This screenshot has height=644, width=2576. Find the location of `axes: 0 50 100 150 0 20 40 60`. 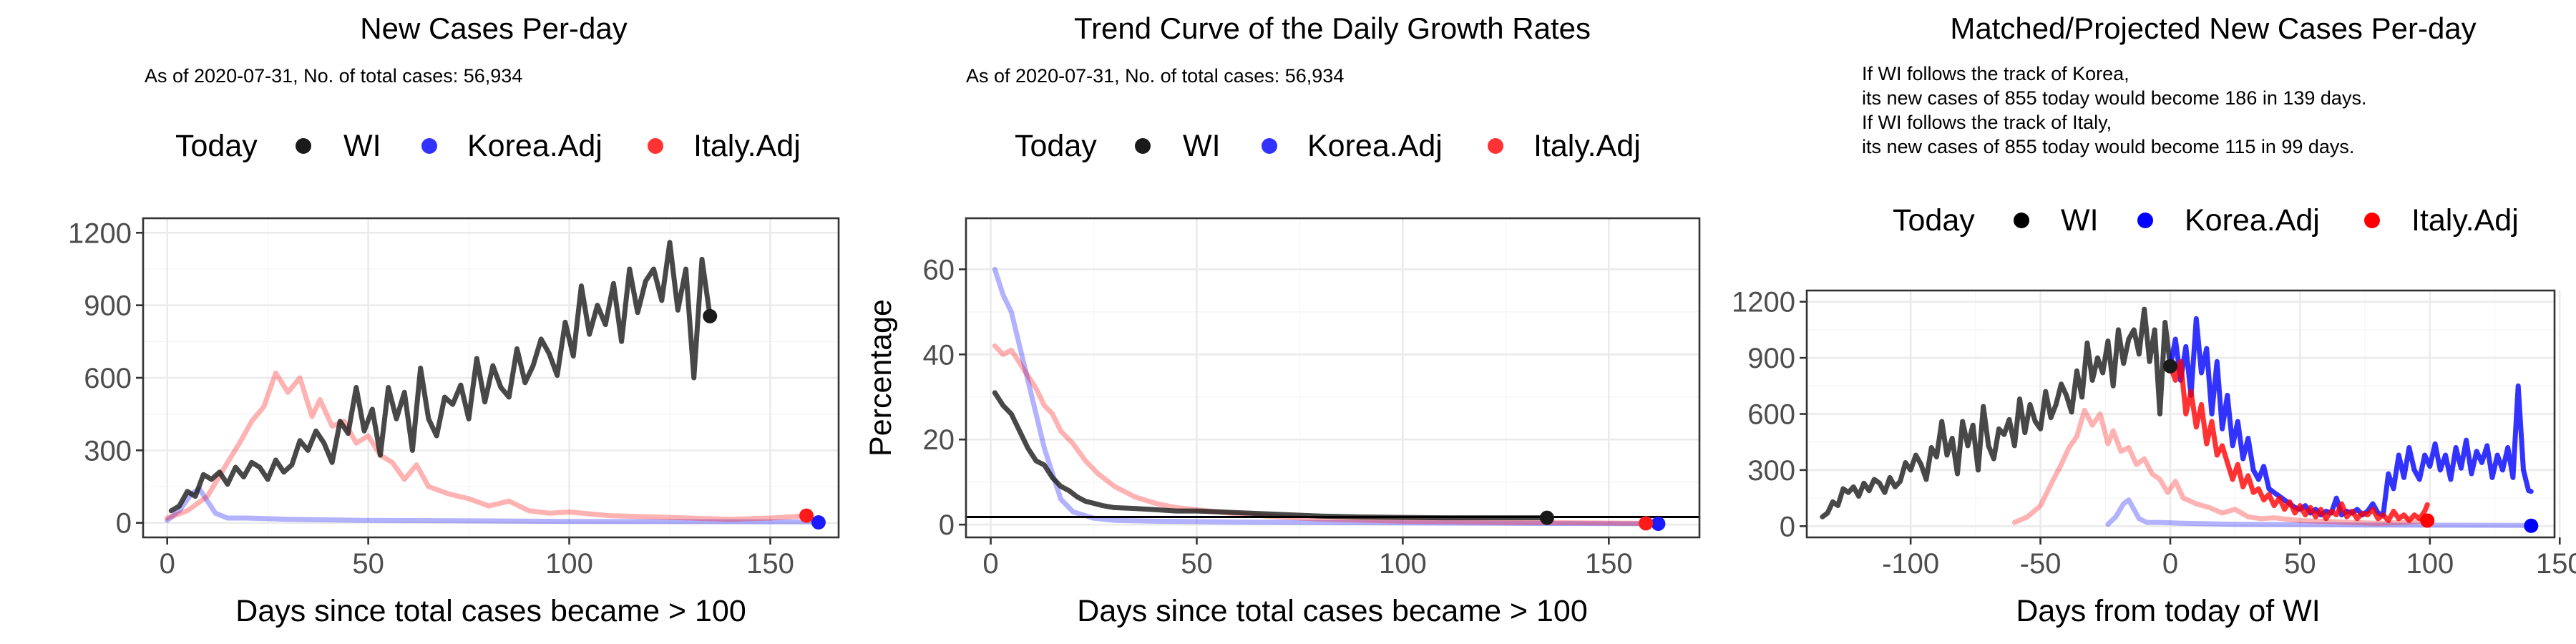

axes: 0 50 100 150 0 20 40 60 is located at coordinates (1278, 417).